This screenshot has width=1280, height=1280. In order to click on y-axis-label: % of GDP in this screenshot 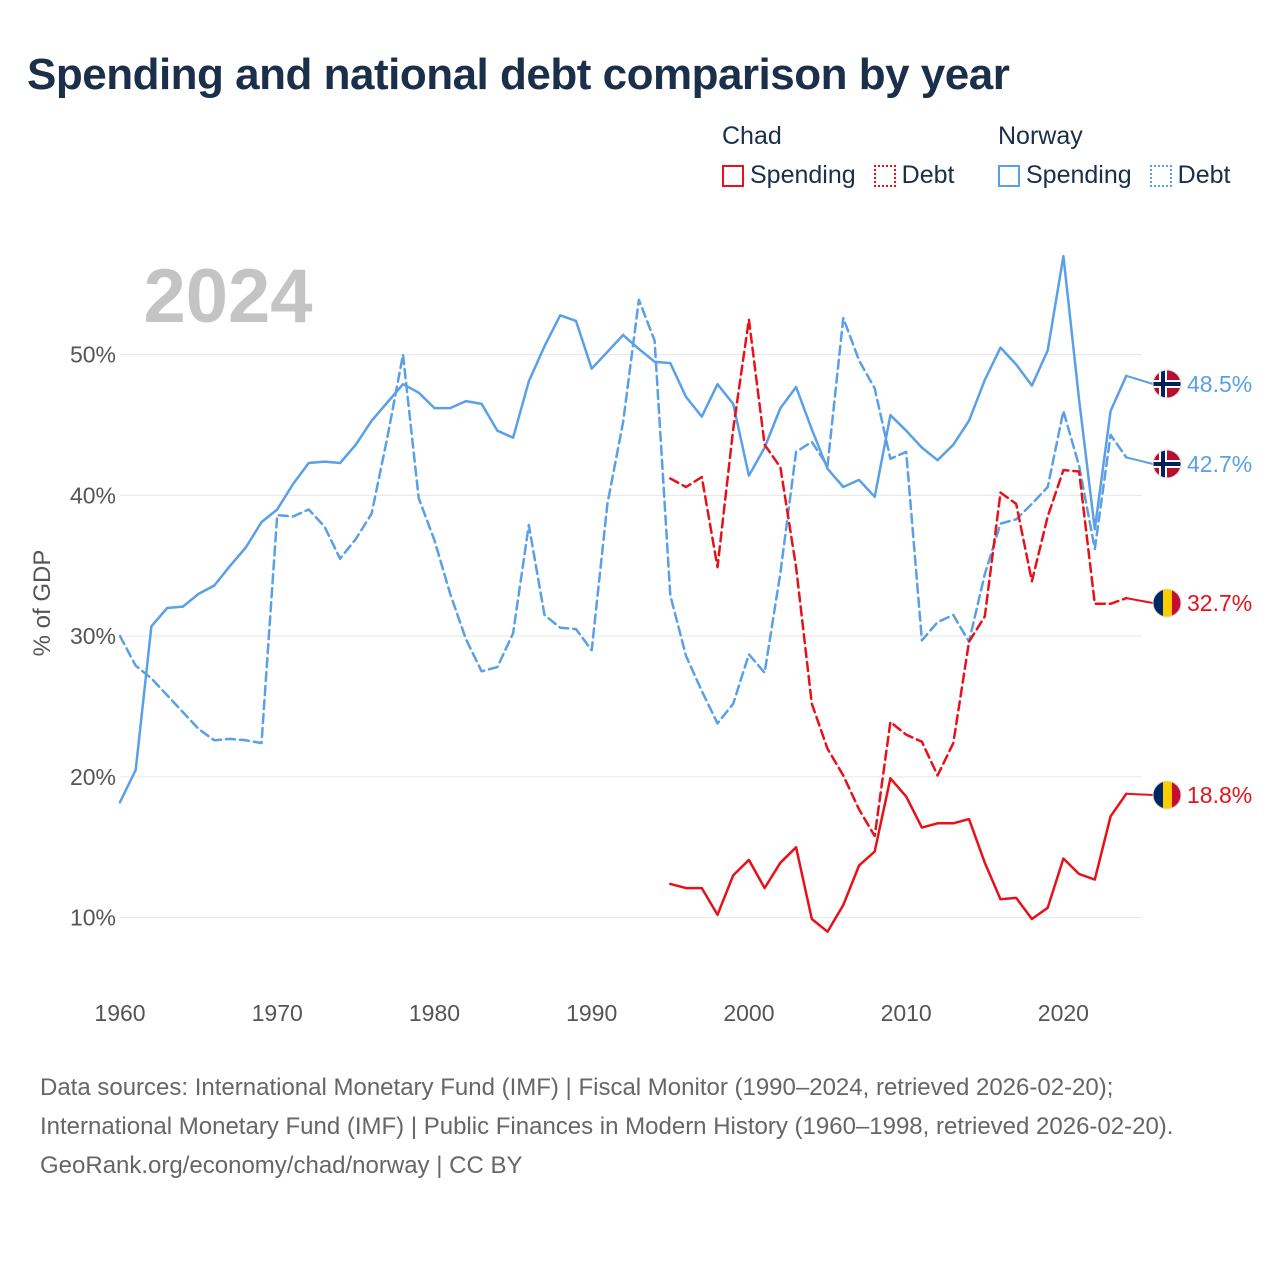, I will do `click(42, 603)`.